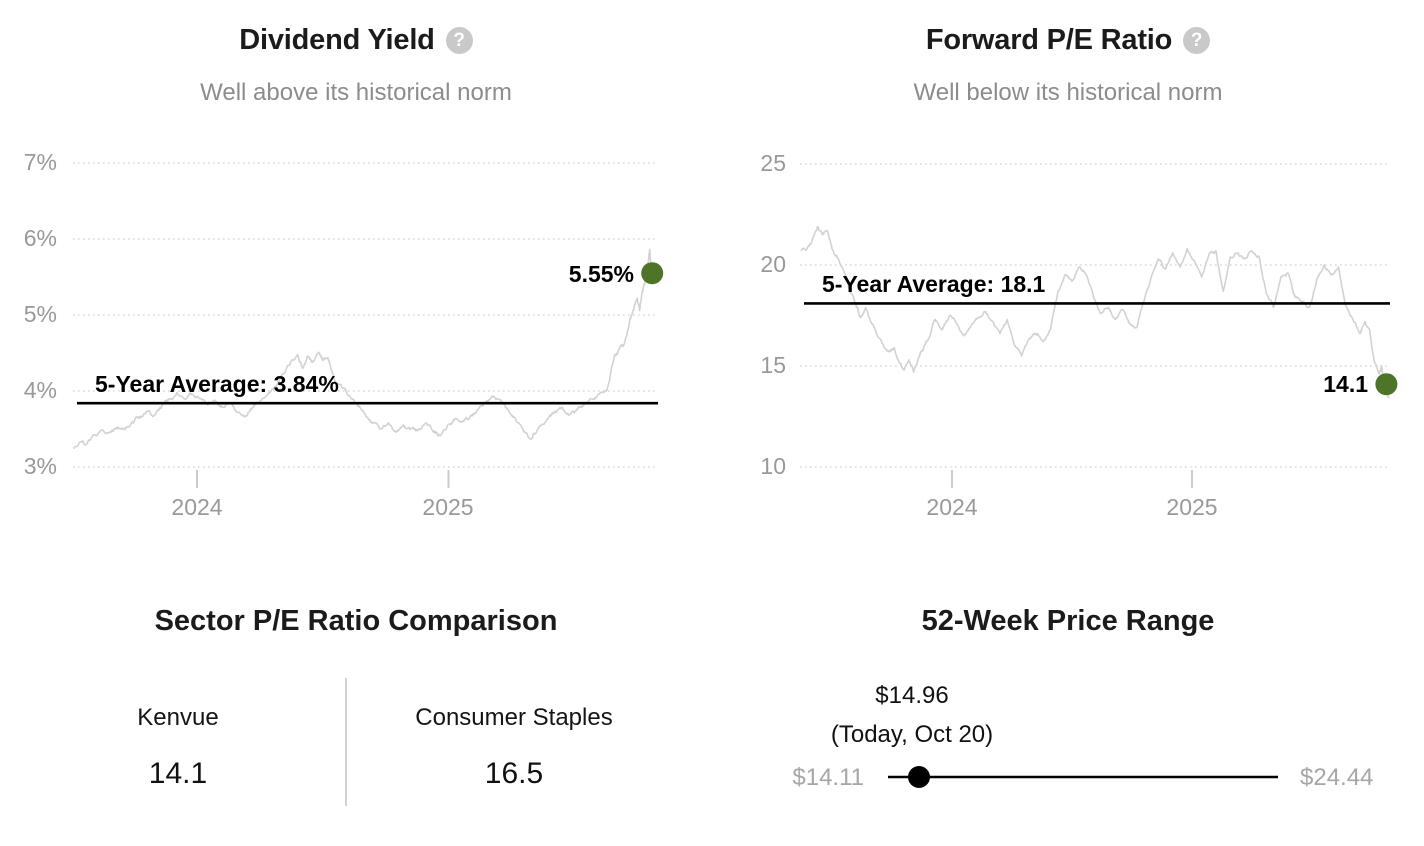 This screenshot has width=1424, height=846. Describe the element at coordinates (356, 621) in the screenshot. I see `sector-comparison-title: Sector P/E Ratio Comparison` at that location.